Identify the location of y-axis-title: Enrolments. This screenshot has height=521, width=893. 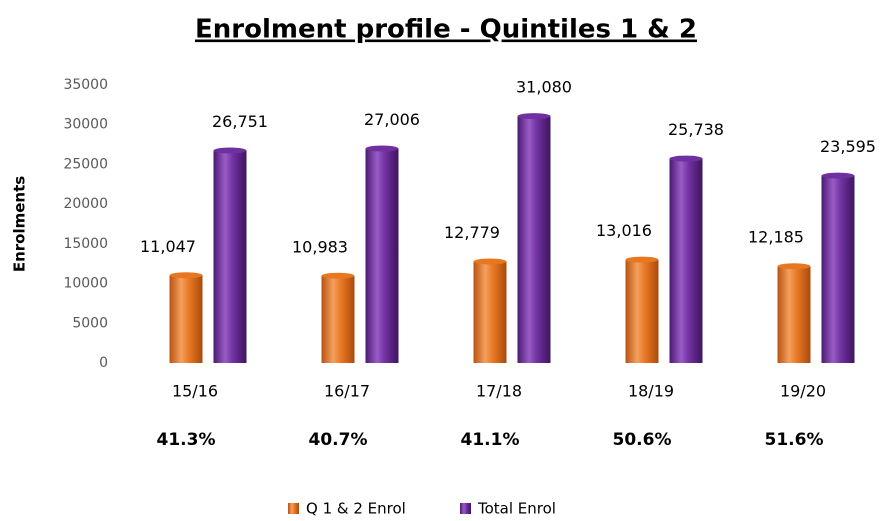
(20, 224).